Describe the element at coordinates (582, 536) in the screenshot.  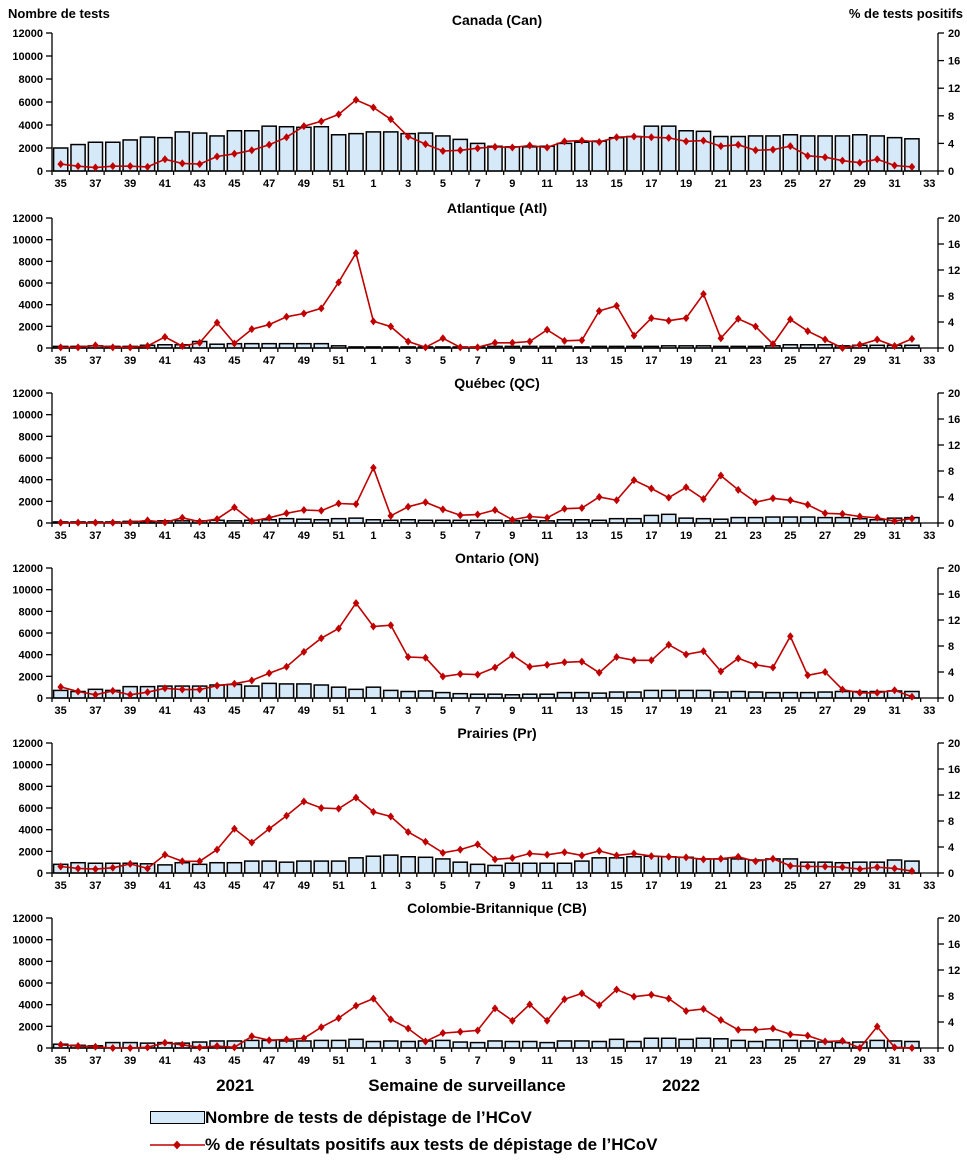
I see `x-tick-label: 13` at that location.